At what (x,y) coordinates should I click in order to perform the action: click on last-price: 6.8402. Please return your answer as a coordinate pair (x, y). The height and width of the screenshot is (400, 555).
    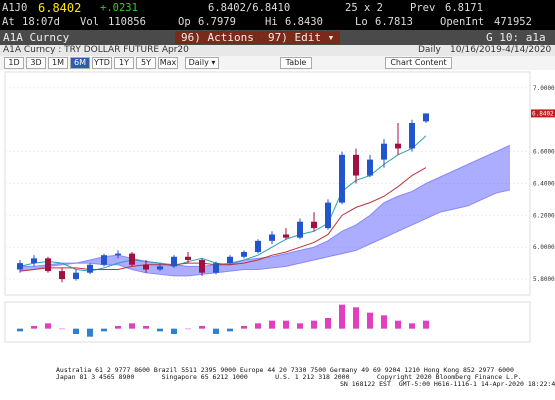
    Looking at the image, I should click on (60, 8).